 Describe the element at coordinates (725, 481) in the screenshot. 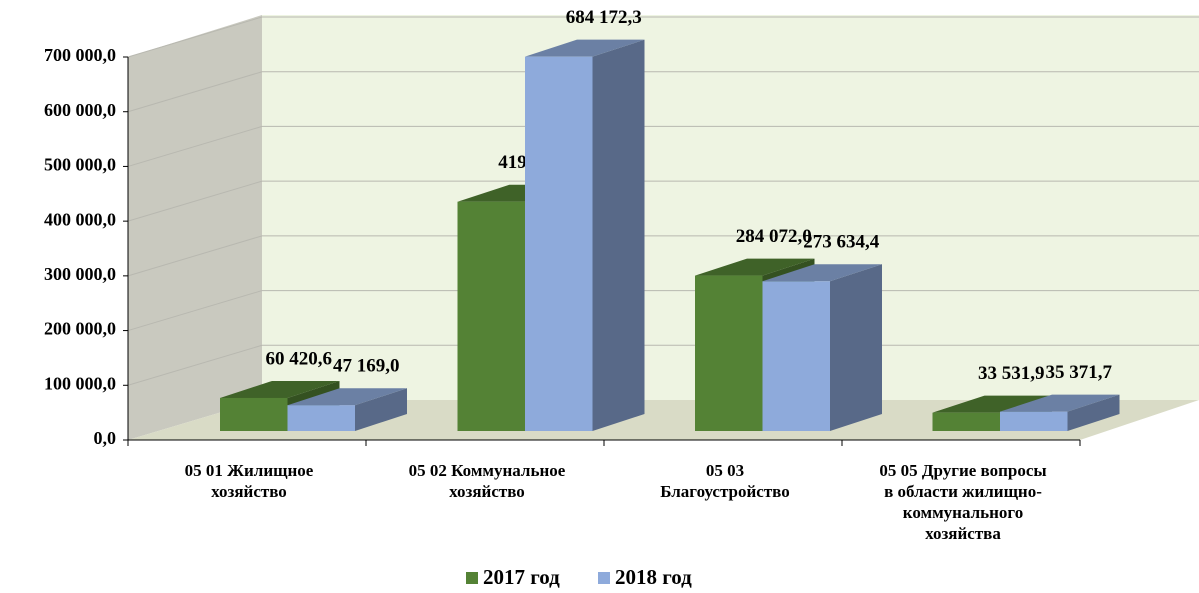

I see `x-tick-label: 05 03 Благоустройство` at that location.